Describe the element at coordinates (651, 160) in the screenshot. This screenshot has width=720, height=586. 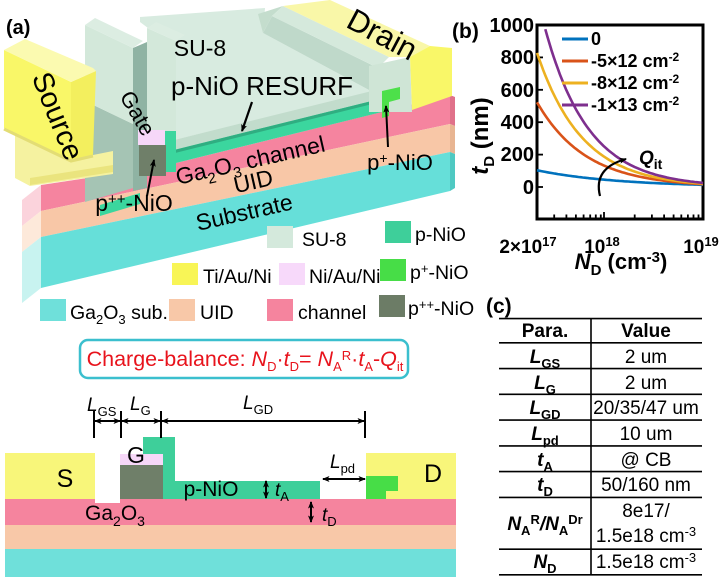
I see `svg-text: Qit` at that location.